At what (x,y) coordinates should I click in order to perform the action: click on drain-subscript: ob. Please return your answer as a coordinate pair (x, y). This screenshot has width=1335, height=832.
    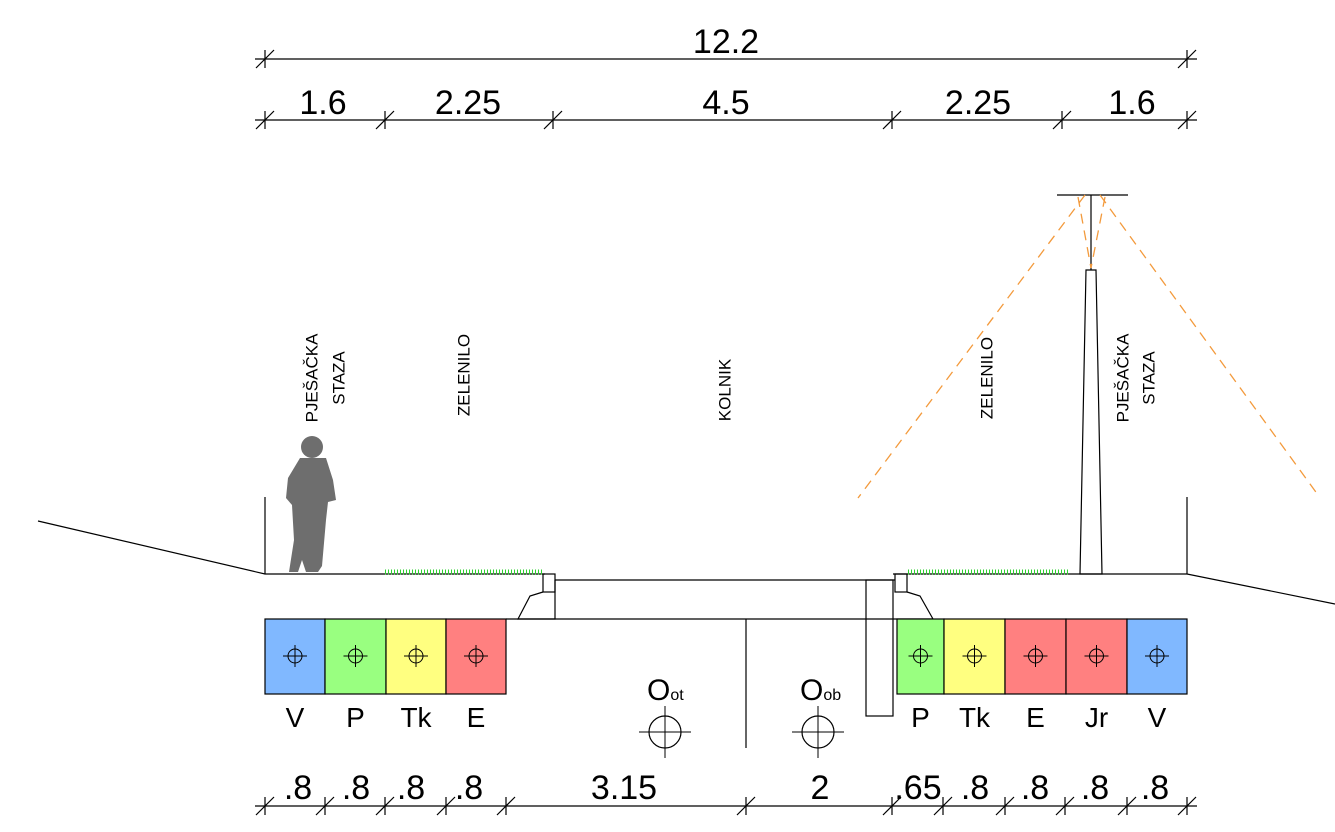
    Looking at the image, I should click on (832, 695).